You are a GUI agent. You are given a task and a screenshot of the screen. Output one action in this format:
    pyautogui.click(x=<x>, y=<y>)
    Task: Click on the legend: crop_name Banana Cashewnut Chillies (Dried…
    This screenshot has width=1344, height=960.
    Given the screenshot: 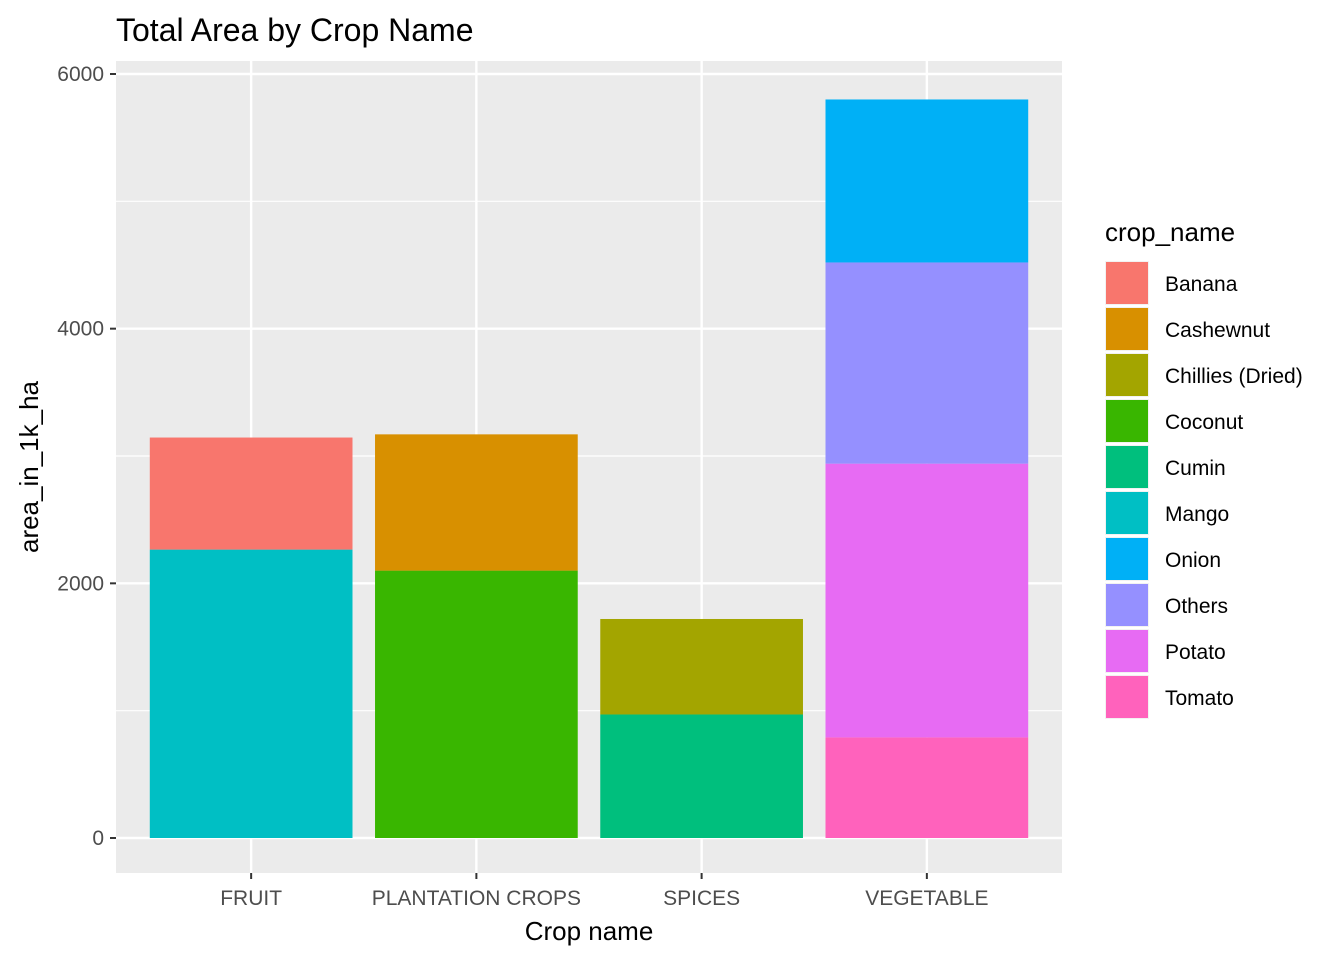 What is the action you would take?
    pyautogui.click(x=1204, y=468)
    